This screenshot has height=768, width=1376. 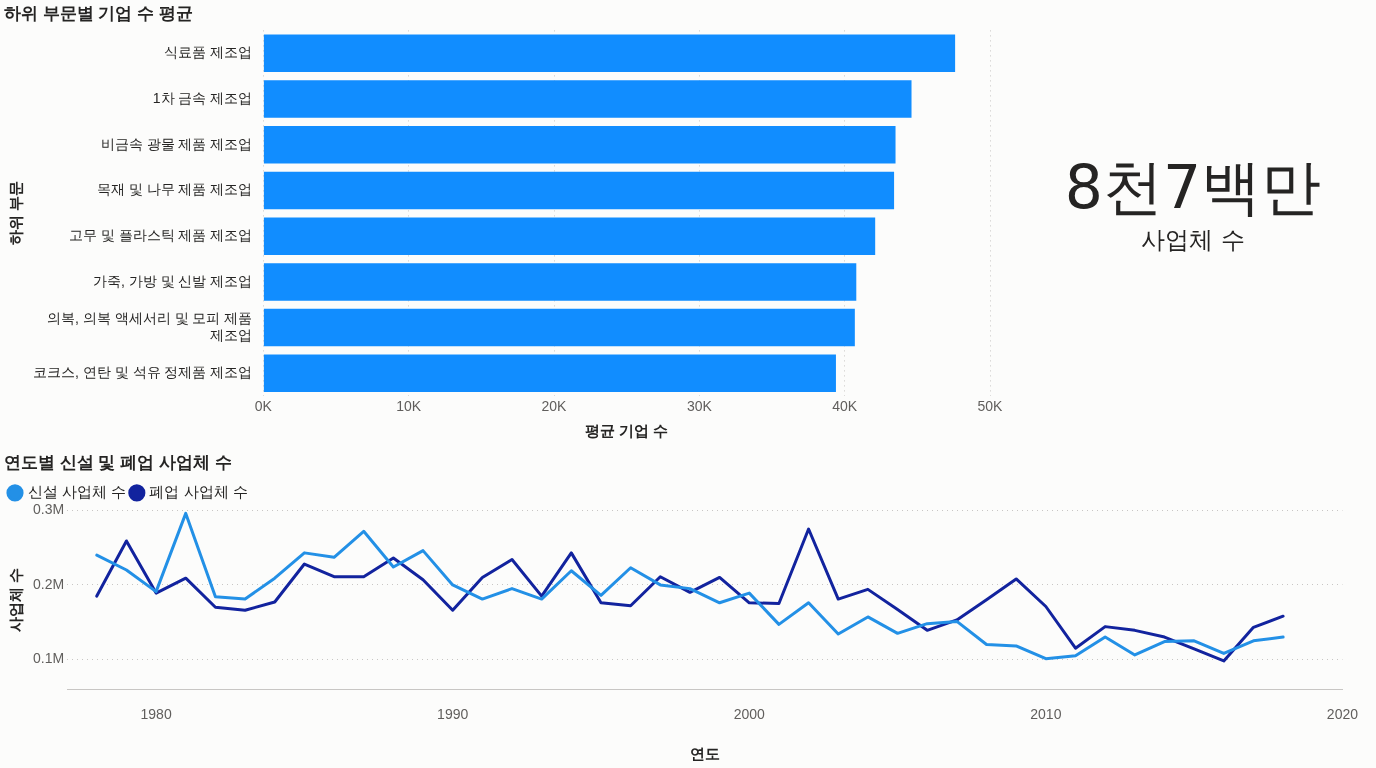 What do you see at coordinates (699, 406) in the screenshot?
I see `x-tick-label: 30K` at bounding box center [699, 406].